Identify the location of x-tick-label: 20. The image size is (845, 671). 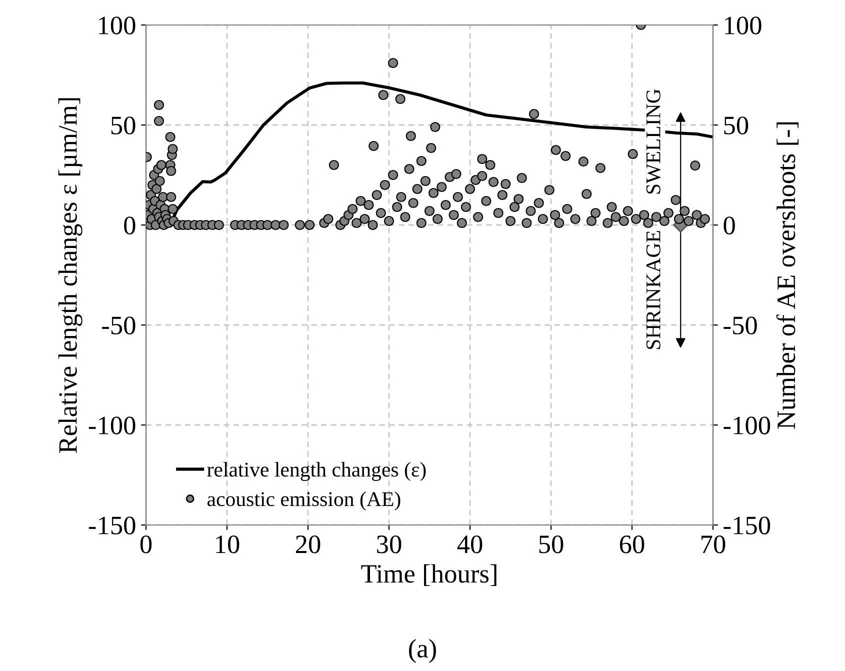
(308, 544).